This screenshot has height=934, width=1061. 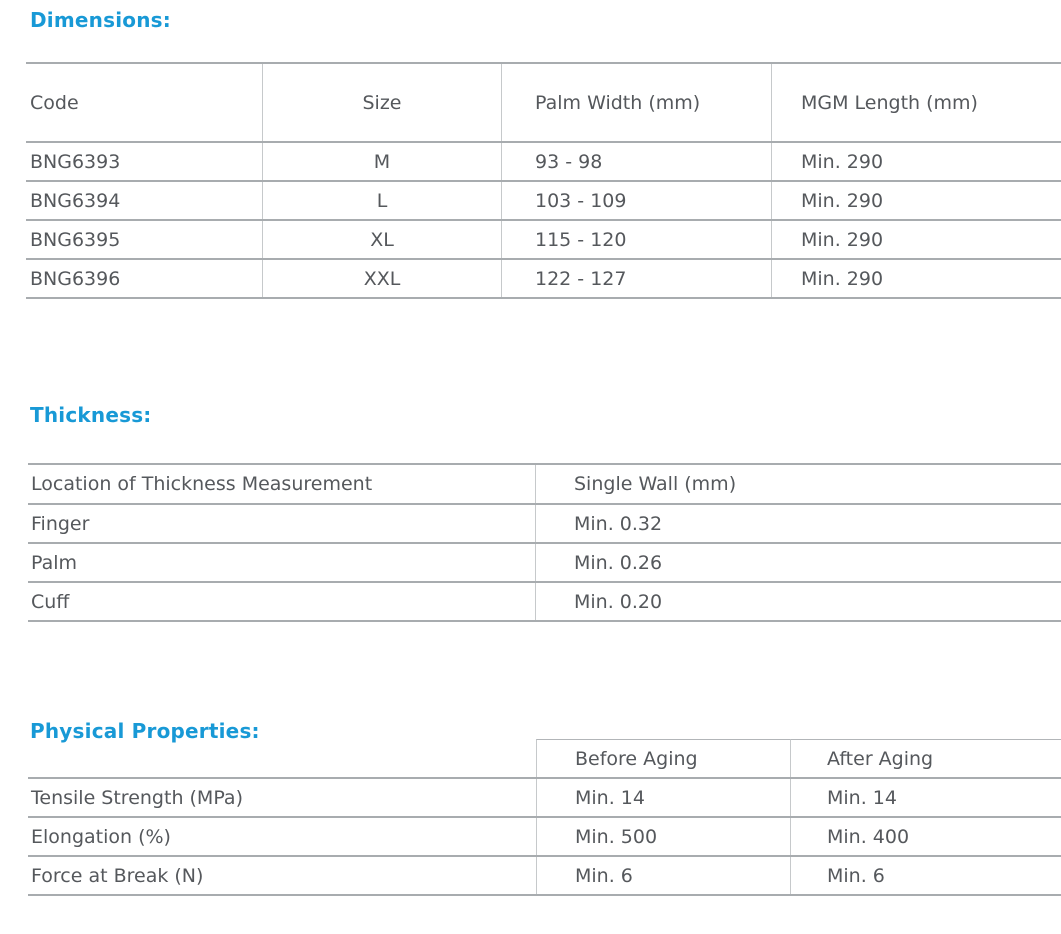 I want to click on dimensions-heading: Dimensions:, so click(x=100, y=20).